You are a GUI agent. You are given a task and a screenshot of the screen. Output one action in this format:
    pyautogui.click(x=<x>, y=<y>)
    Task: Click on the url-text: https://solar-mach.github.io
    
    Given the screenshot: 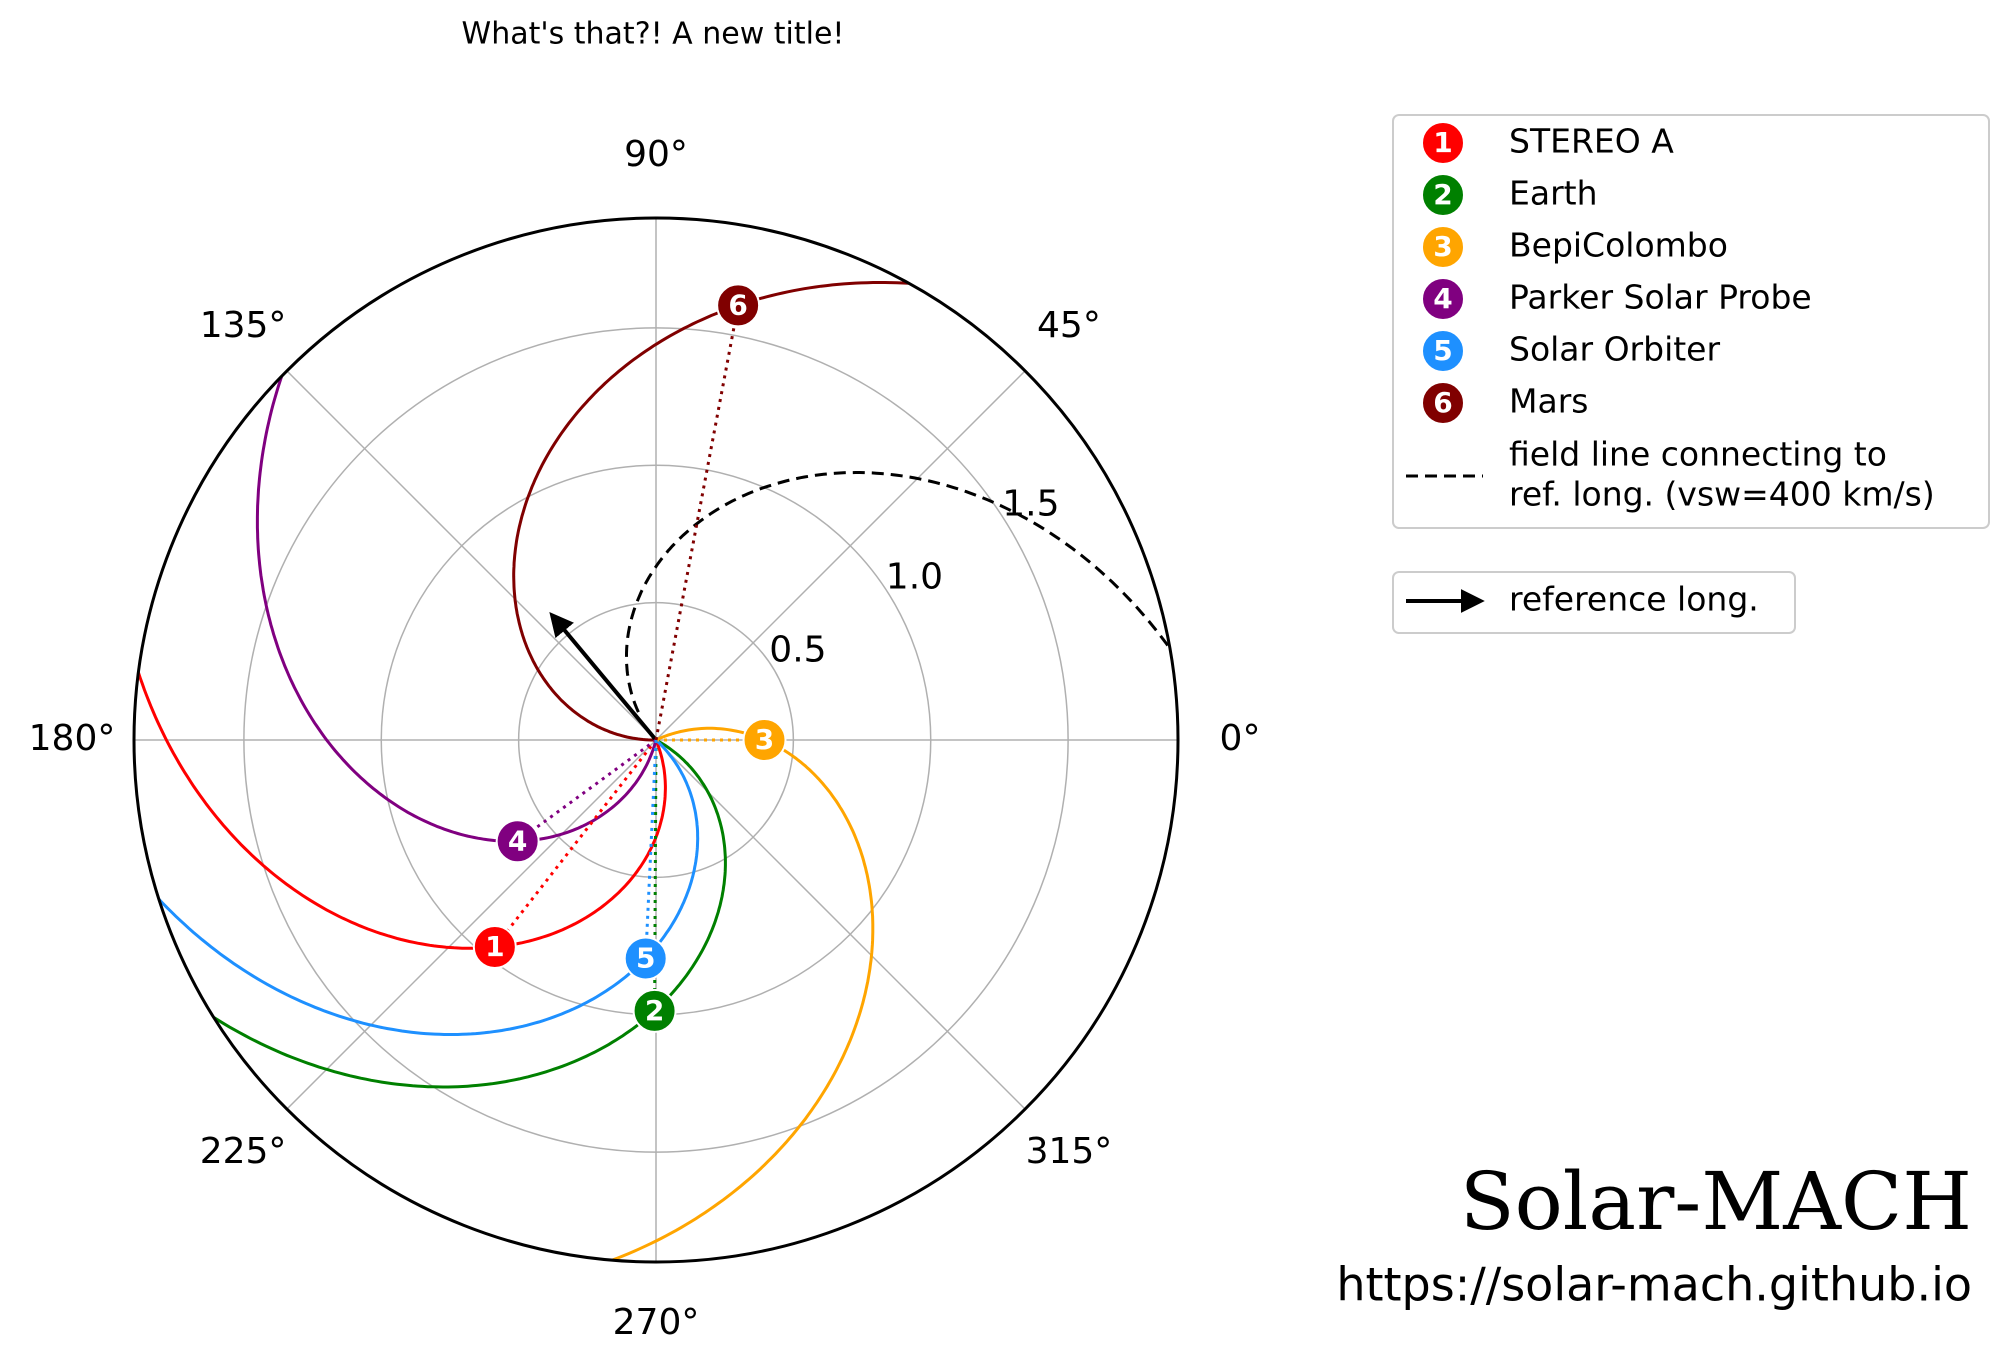 What is the action you would take?
    pyautogui.click(x=1654, y=1285)
    